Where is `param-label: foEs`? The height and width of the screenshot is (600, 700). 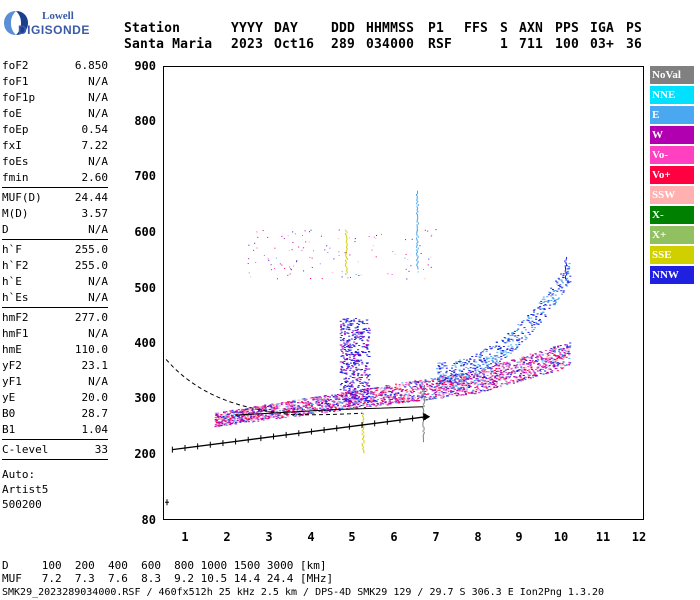
param-label: foEs is located at coordinates (15, 161).